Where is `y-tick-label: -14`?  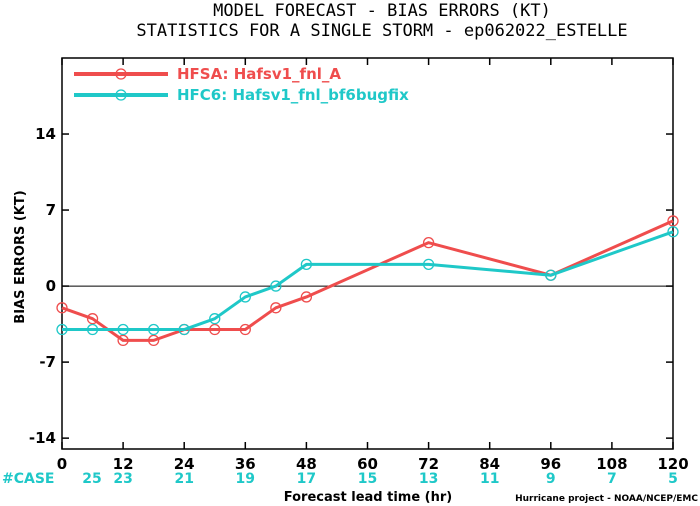
y-tick-label: -14 is located at coordinates (42, 438).